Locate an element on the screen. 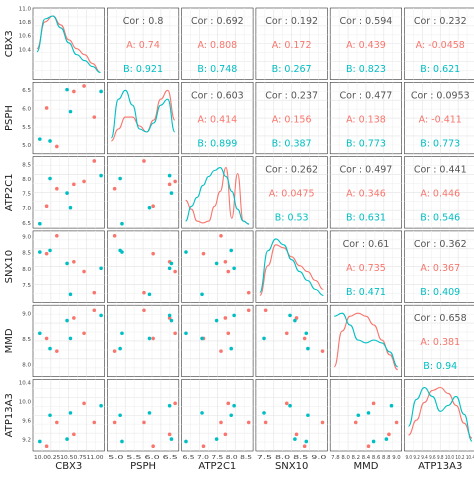 The width and height of the screenshot is (474, 478). panel-cbx3-cbx3 is located at coordinates (69, 44).